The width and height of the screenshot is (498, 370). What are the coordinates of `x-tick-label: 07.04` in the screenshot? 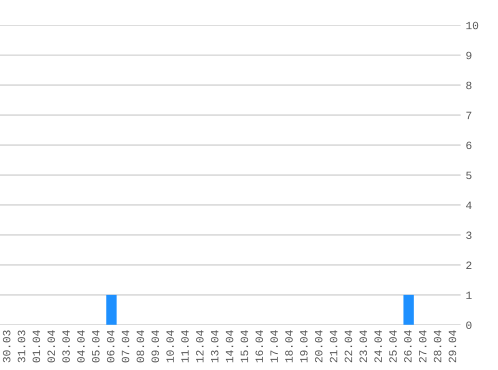 It's located at (126, 346).